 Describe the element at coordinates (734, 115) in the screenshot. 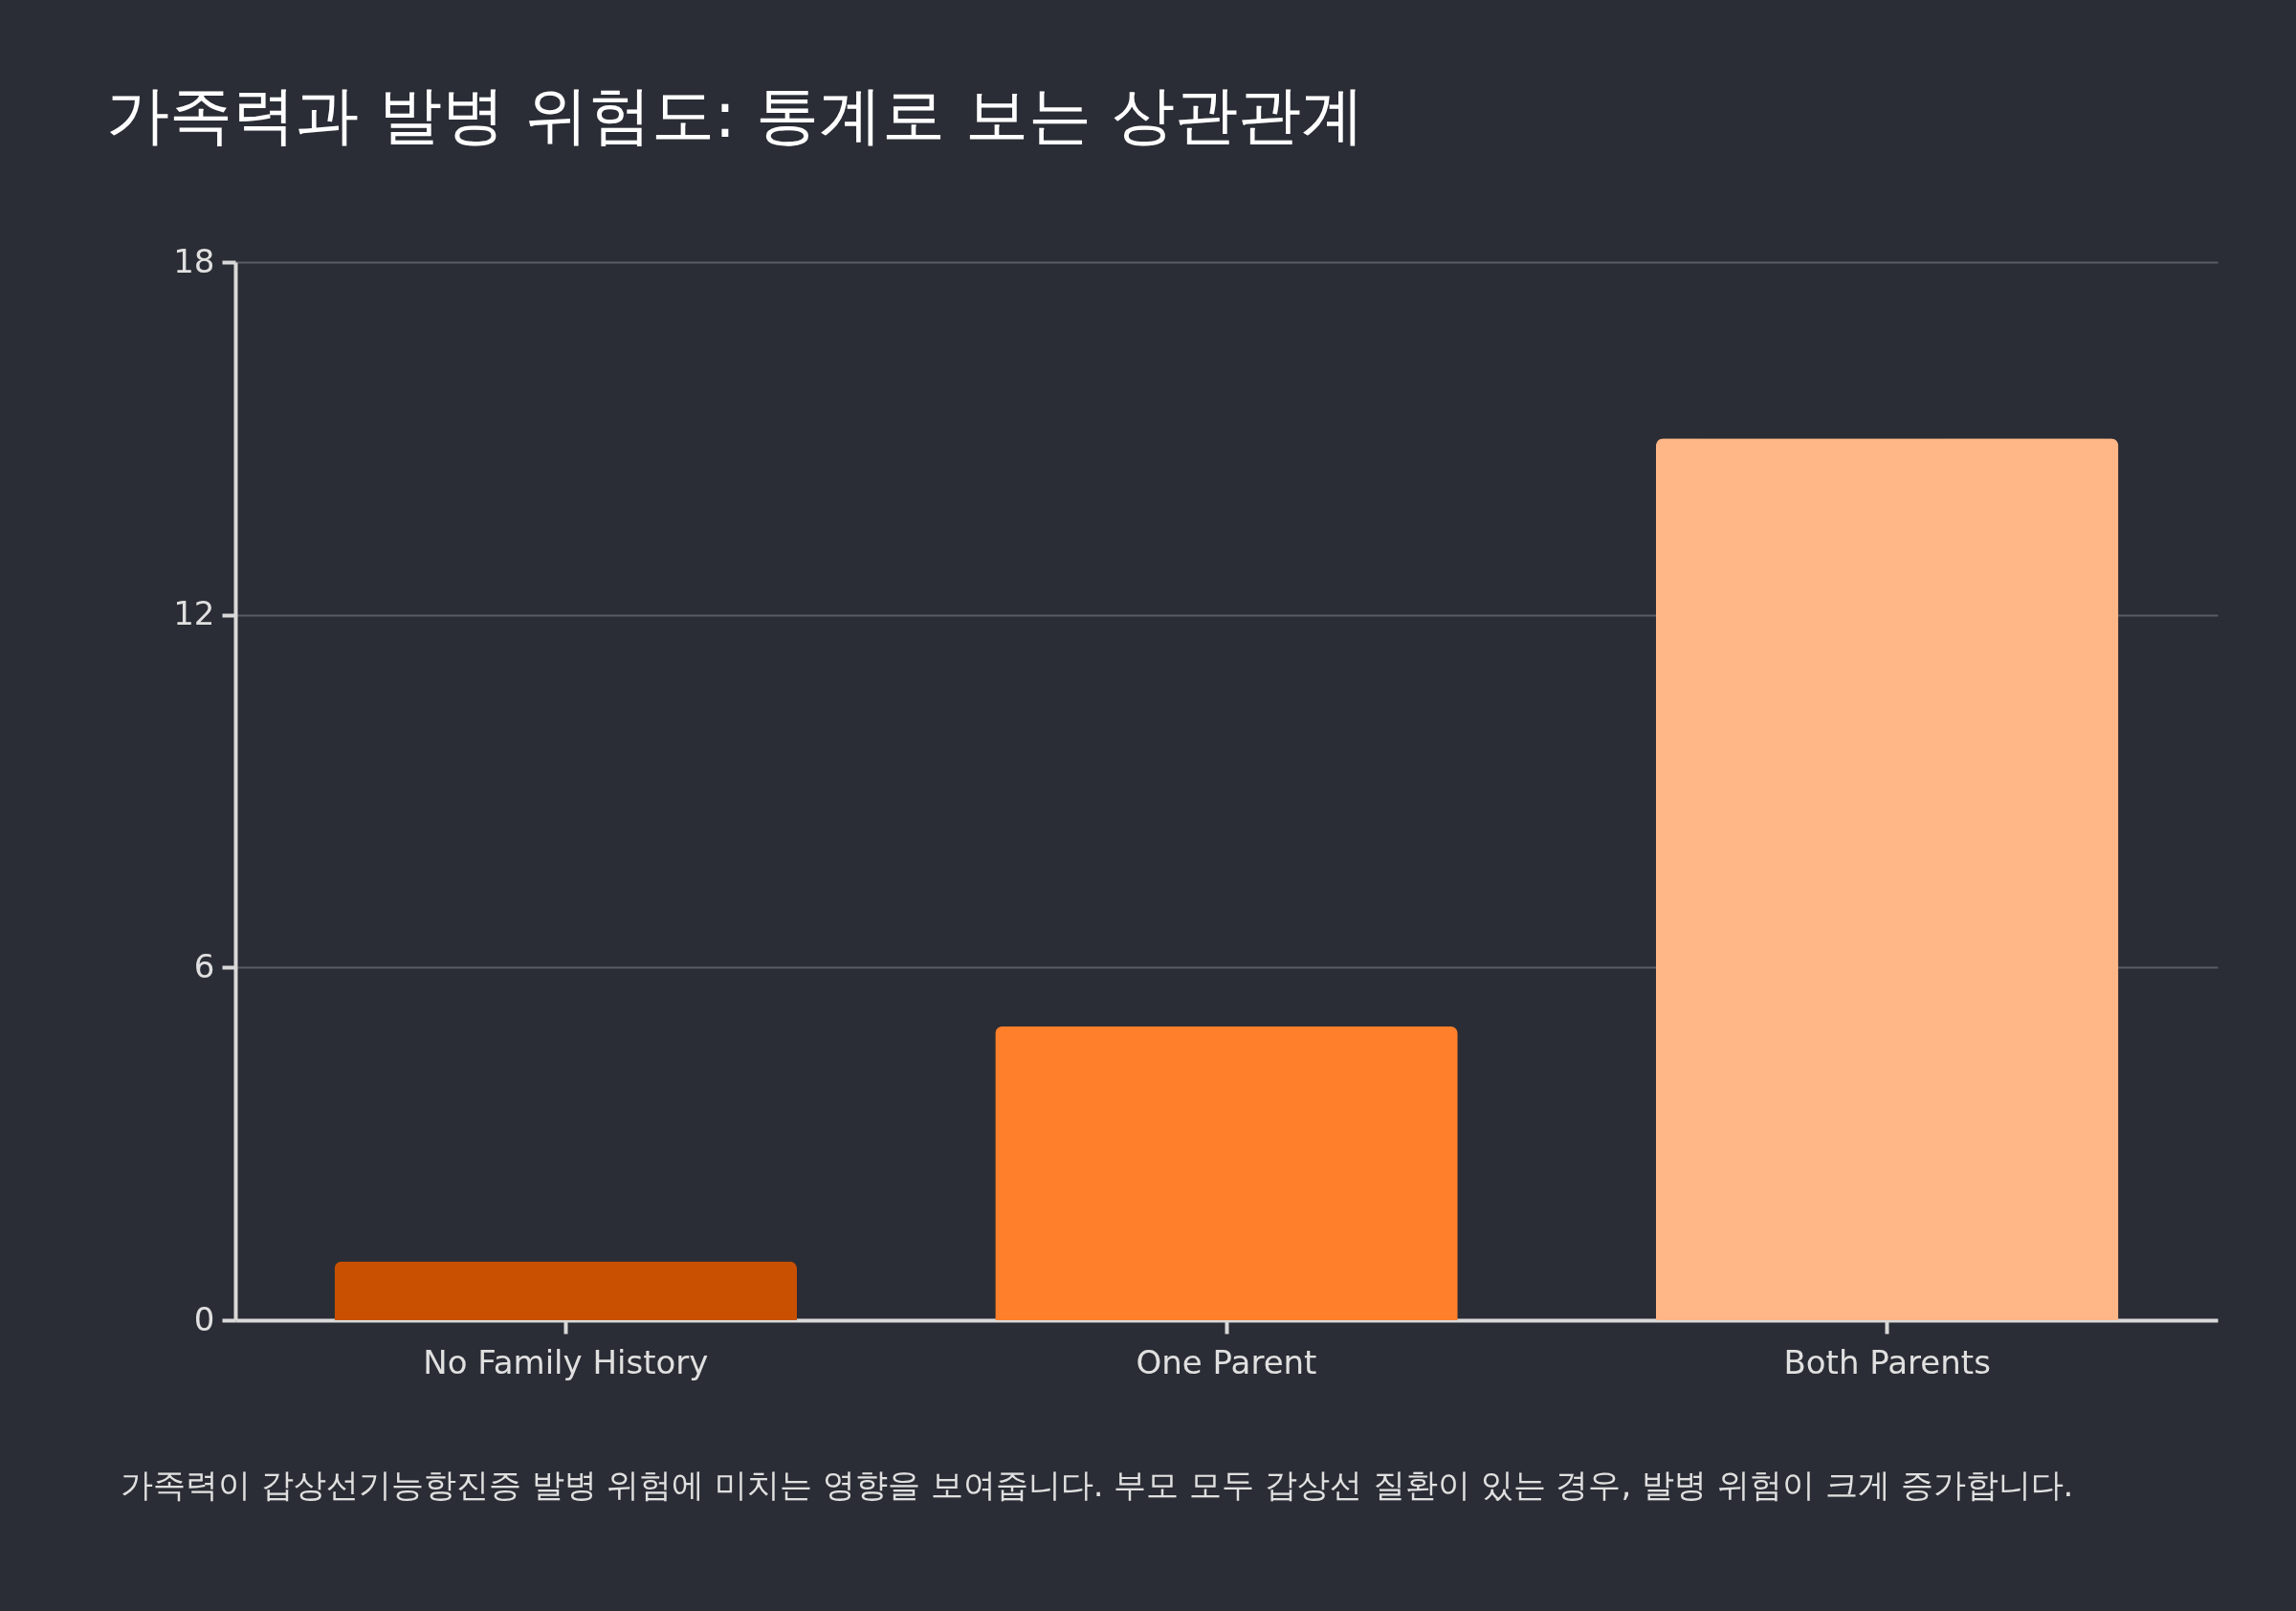

I see `chart-title: 가족력과 발병 위험도: 통계로 보는 상관관계` at that location.